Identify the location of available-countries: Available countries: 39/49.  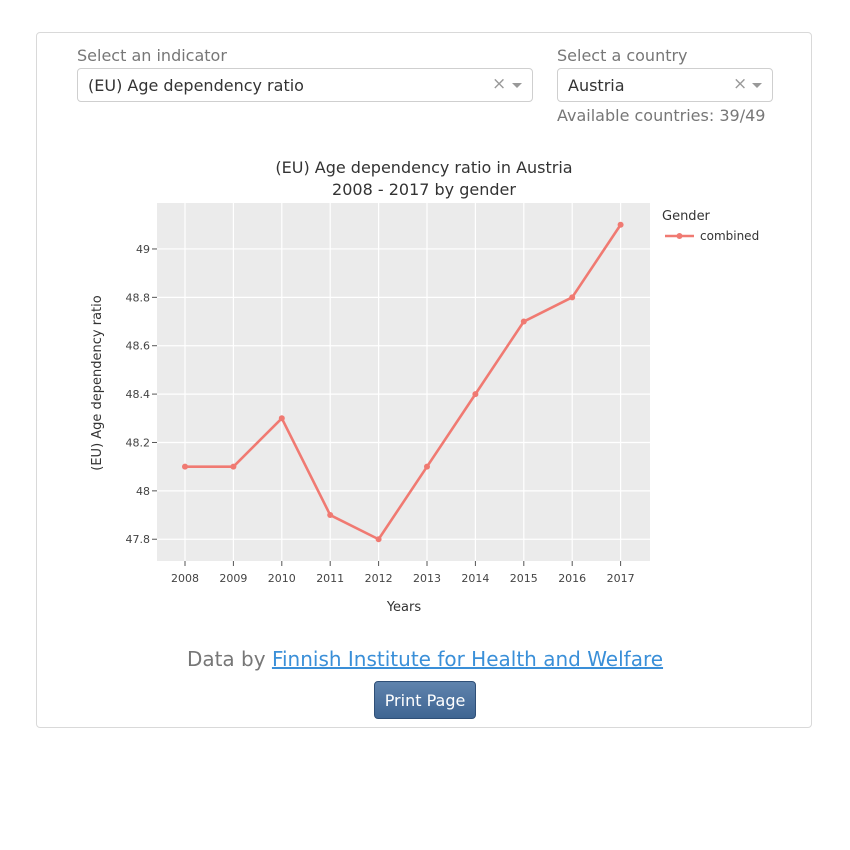
(661, 115).